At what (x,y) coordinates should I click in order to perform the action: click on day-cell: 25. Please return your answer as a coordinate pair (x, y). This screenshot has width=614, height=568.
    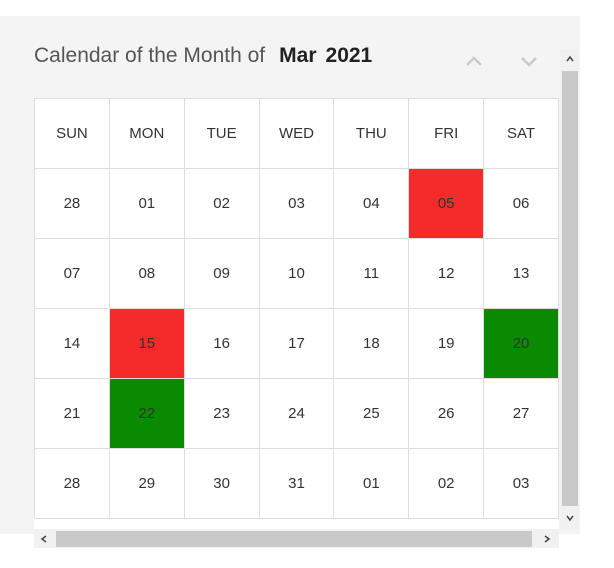
    Looking at the image, I should click on (371, 413).